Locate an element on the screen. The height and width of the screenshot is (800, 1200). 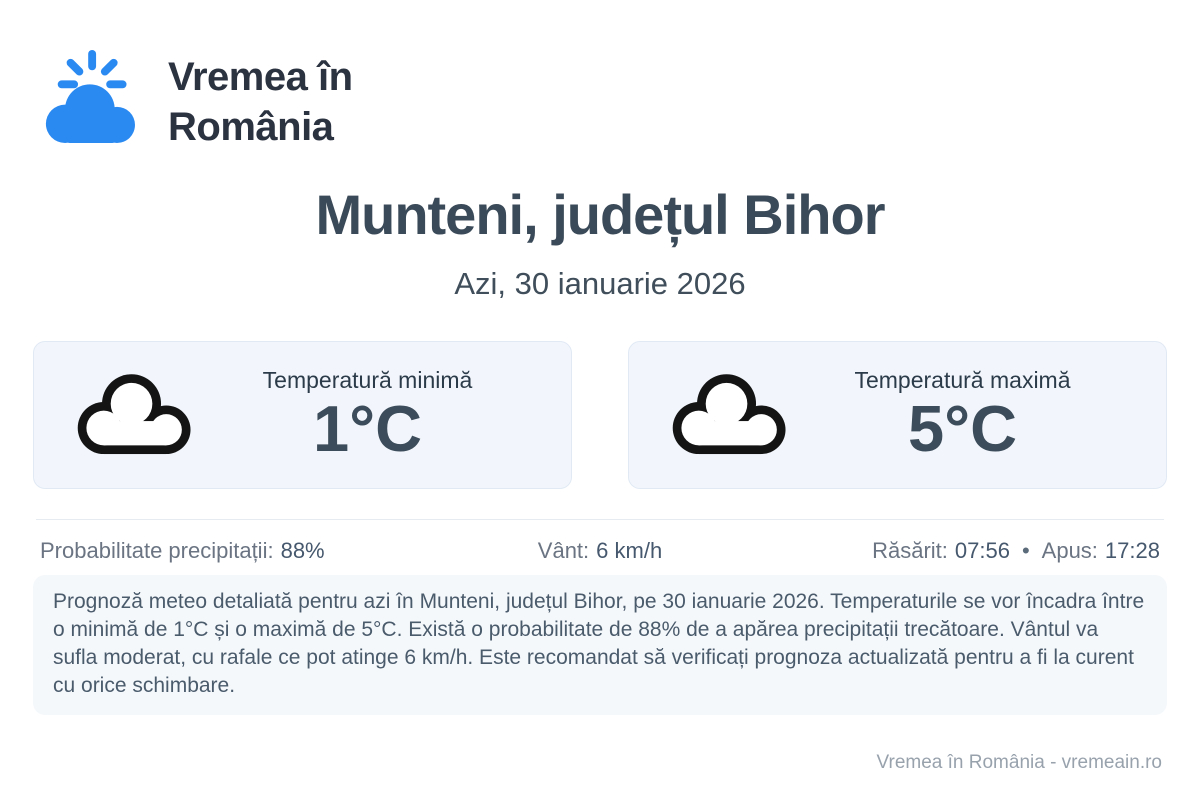
max-temperature-body: Temperatură maximă 5°C is located at coordinates (962, 414).